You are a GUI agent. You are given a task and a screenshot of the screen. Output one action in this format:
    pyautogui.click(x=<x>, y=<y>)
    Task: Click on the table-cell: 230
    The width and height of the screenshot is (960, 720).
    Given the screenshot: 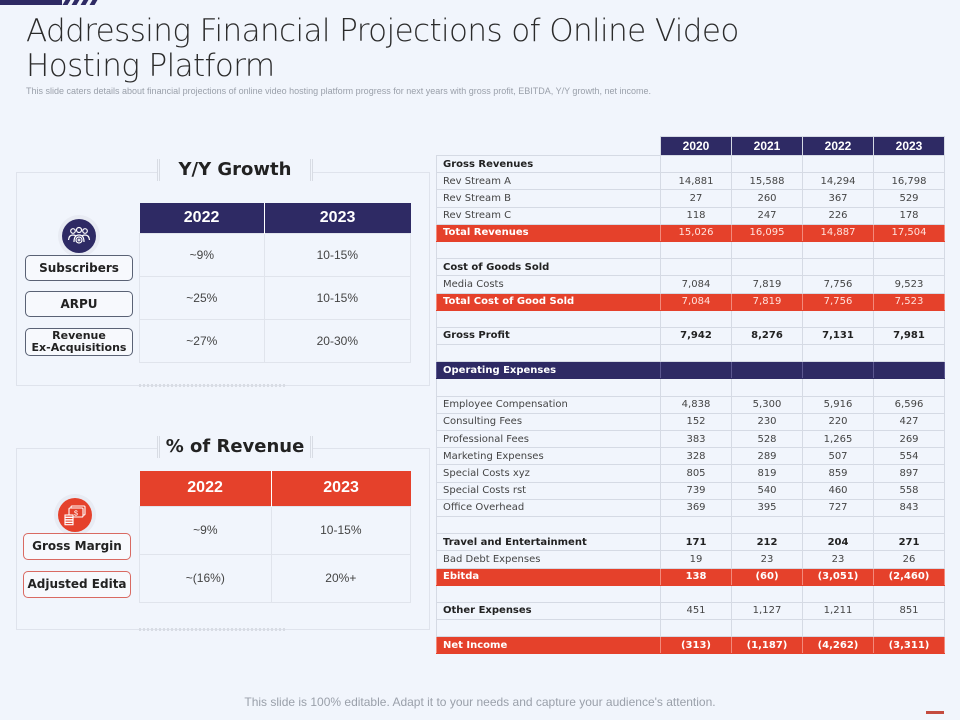 What is the action you would take?
    pyautogui.click(x=767, y=422)
    